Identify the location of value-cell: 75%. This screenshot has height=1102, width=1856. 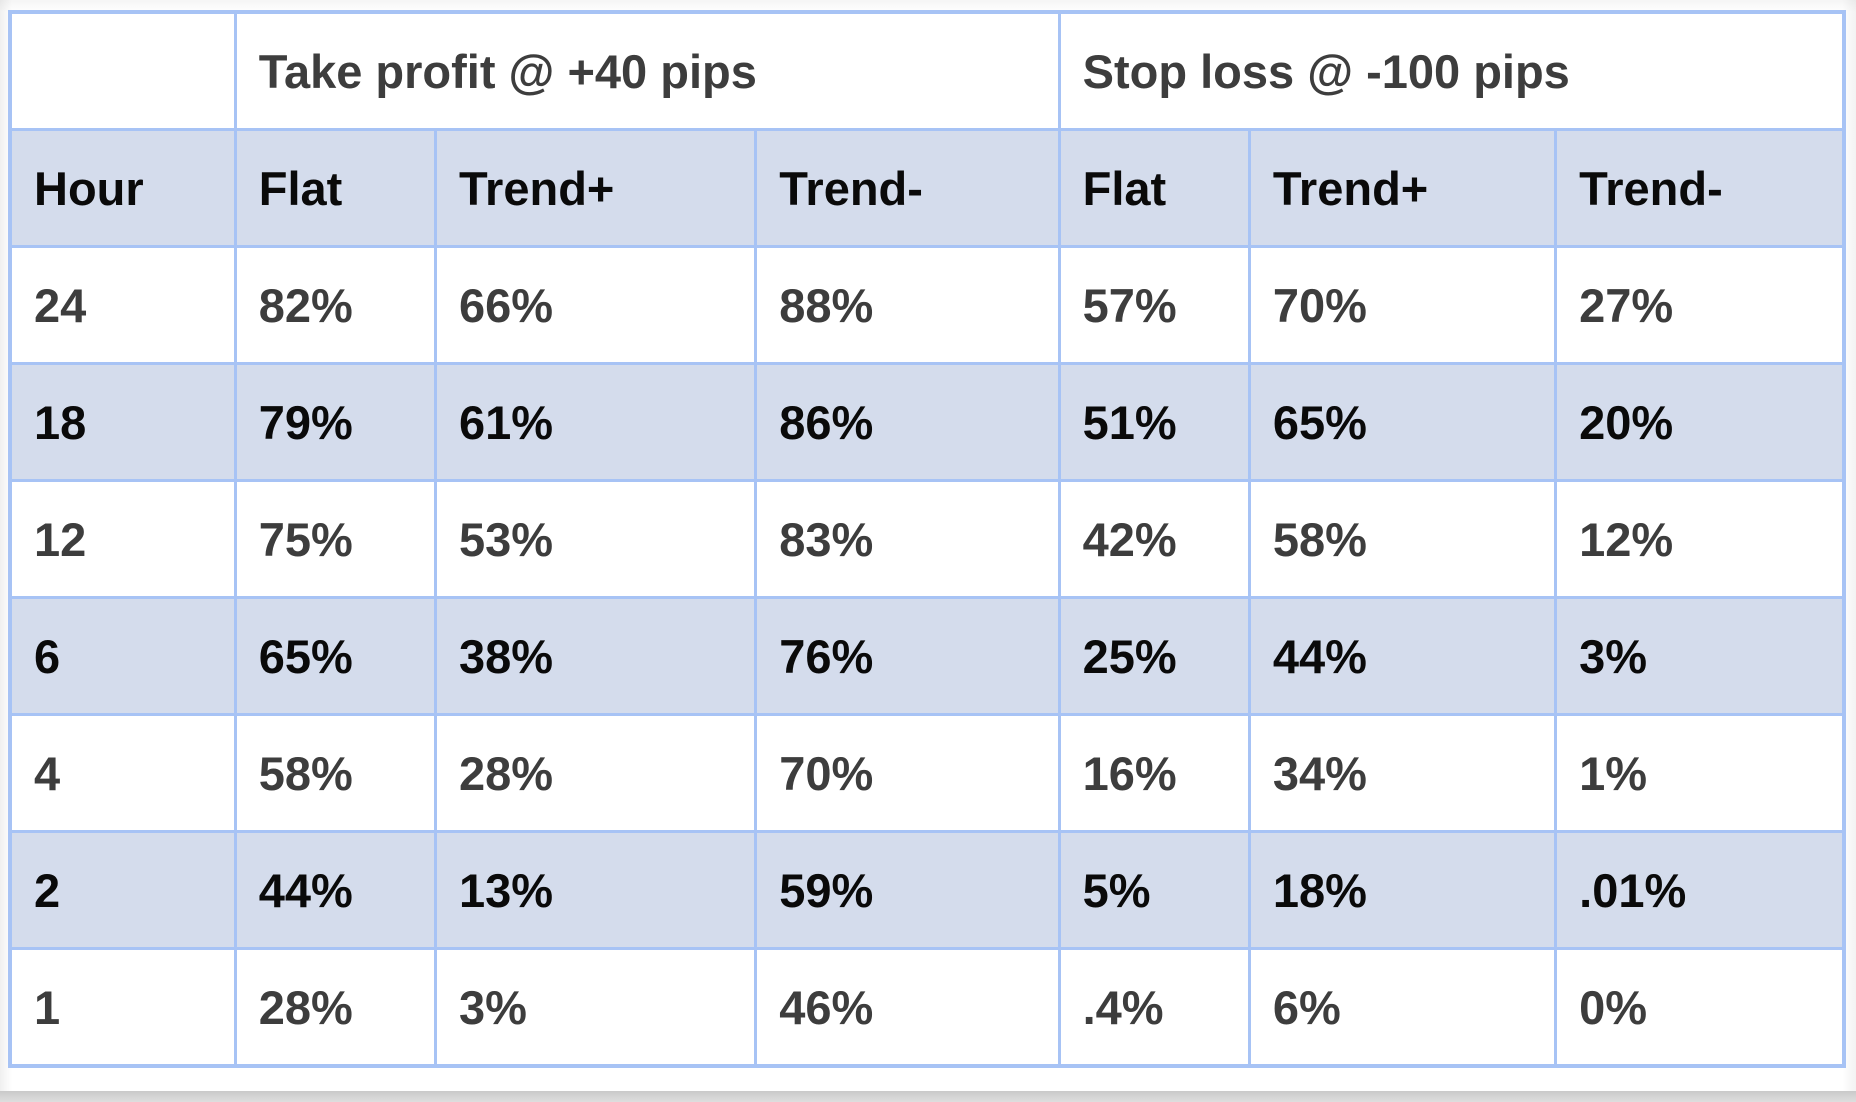
(335, 539).